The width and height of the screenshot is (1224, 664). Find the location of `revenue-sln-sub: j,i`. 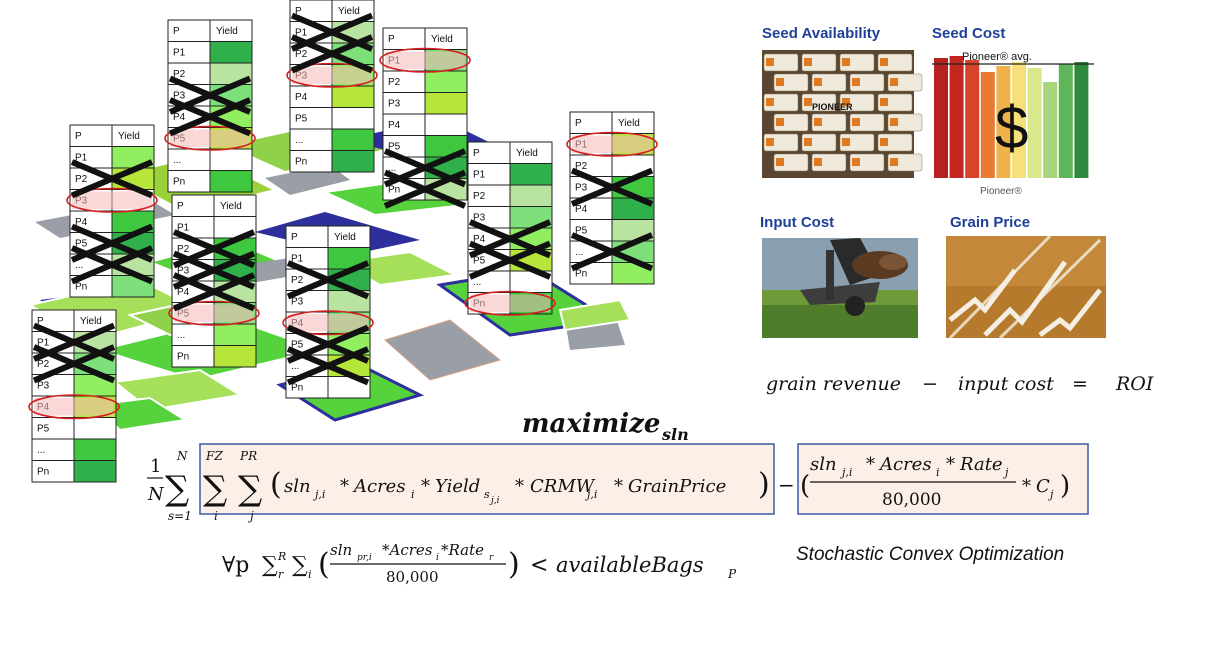

revenue-sln-sub: j,i is located at coordinates (318, 494).